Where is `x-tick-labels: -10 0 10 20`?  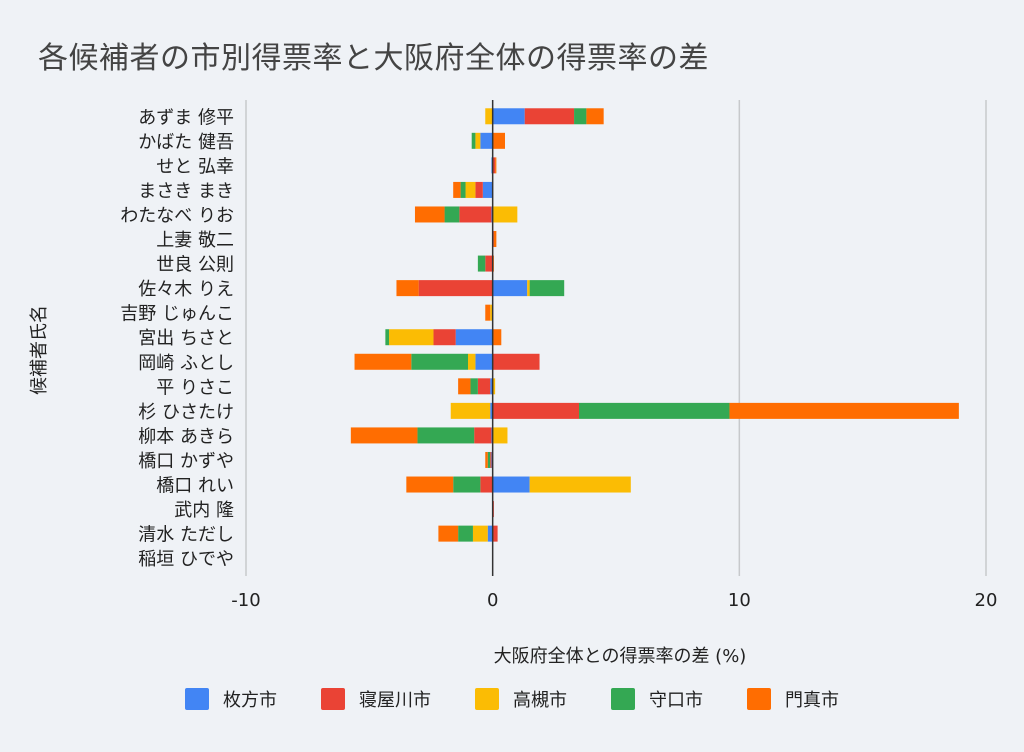
x-tick-labels: -10 0 10 20 is located at coordinates (614, 600).